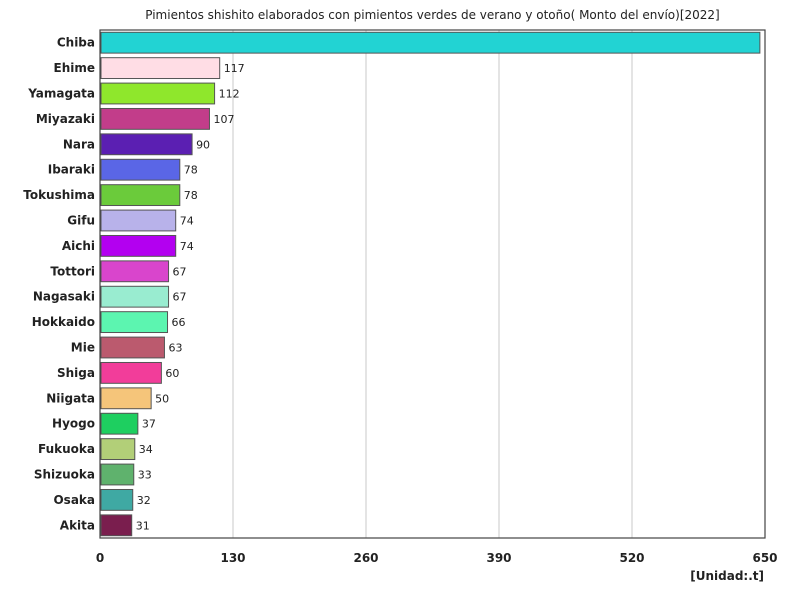 This screenshot has width=800, height=600. Describe the element at coordinates (79, 144) in the screenshot. I see `category-label: Nara` at that location.